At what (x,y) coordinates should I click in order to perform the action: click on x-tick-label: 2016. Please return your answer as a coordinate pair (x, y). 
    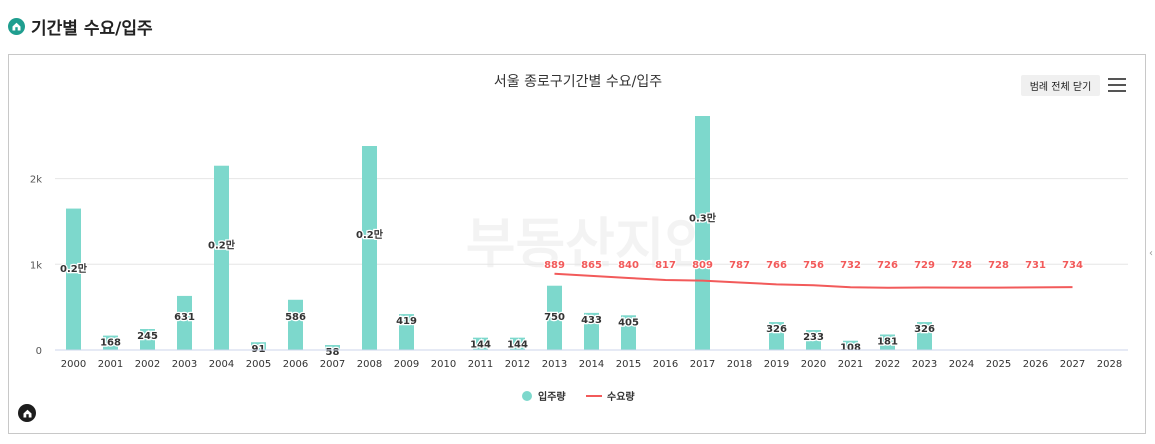
    Looking at the image, I should click on (665, 364).